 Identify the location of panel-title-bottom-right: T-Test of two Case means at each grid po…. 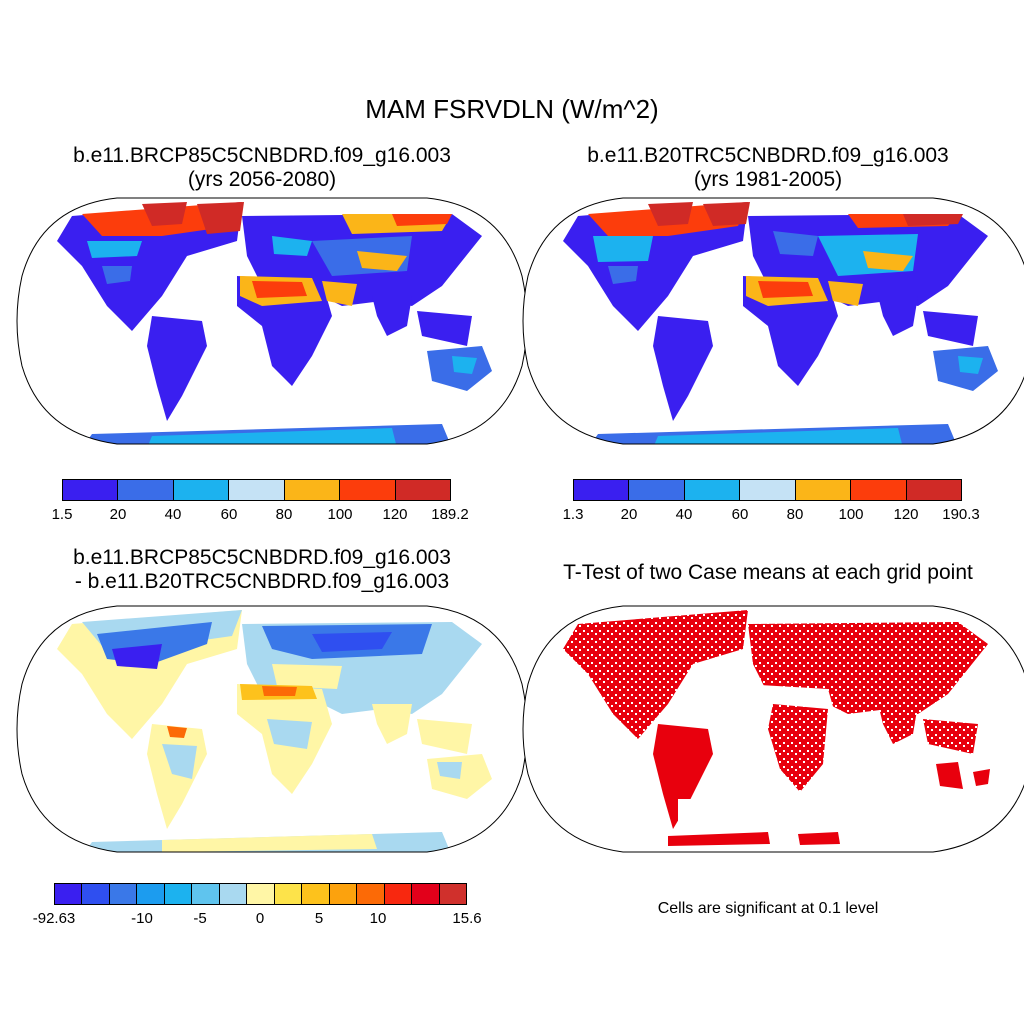
(768, 572).